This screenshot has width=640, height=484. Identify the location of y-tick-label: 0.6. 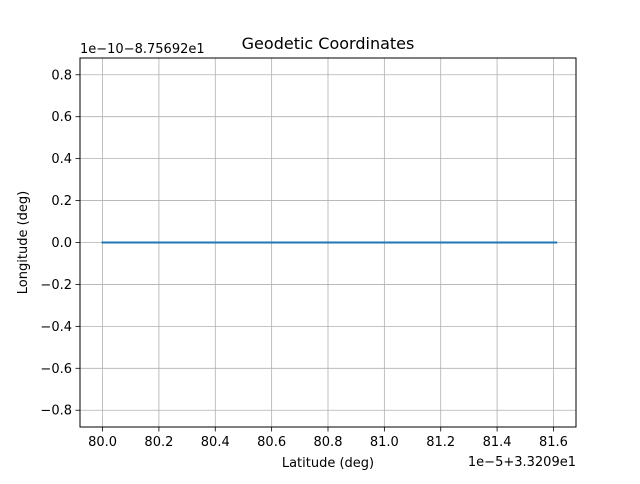
(61, 117).